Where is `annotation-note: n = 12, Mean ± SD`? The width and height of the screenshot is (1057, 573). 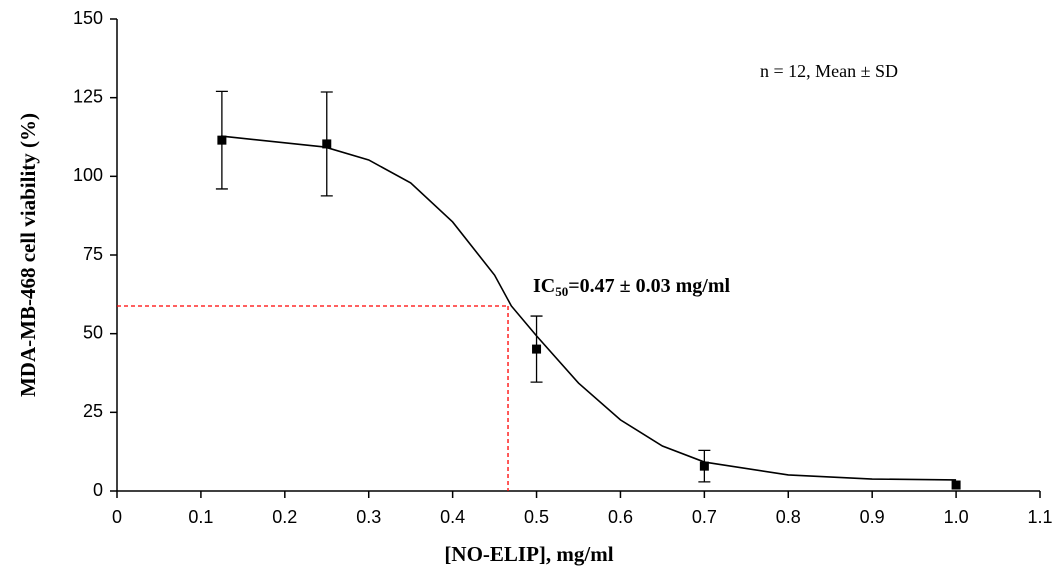 annotation-note: n = 12, Mean ± SD is located at coordinates (829, 71).